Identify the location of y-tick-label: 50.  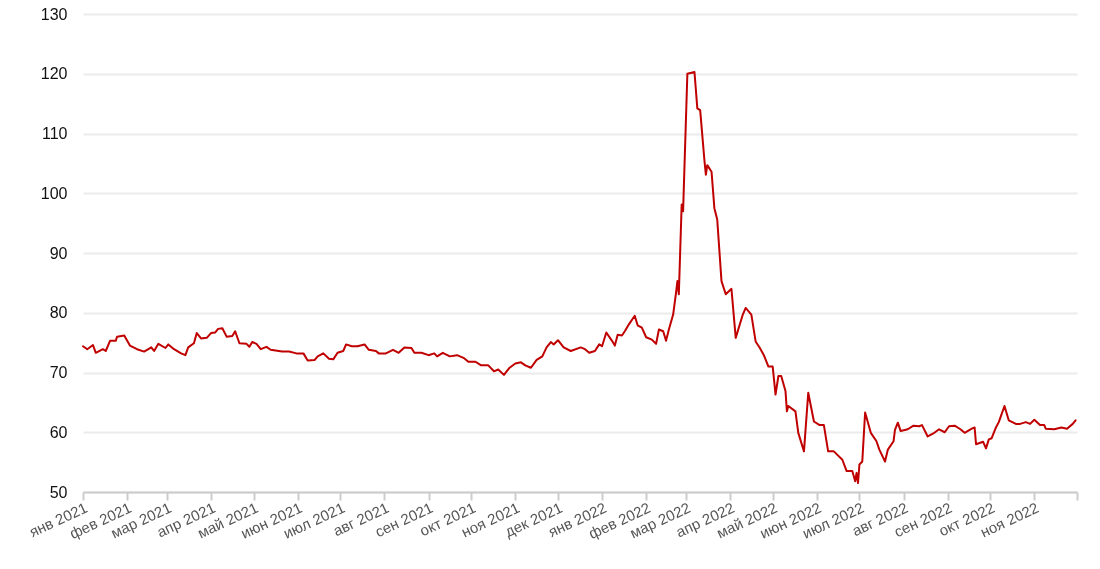
(58, 492).